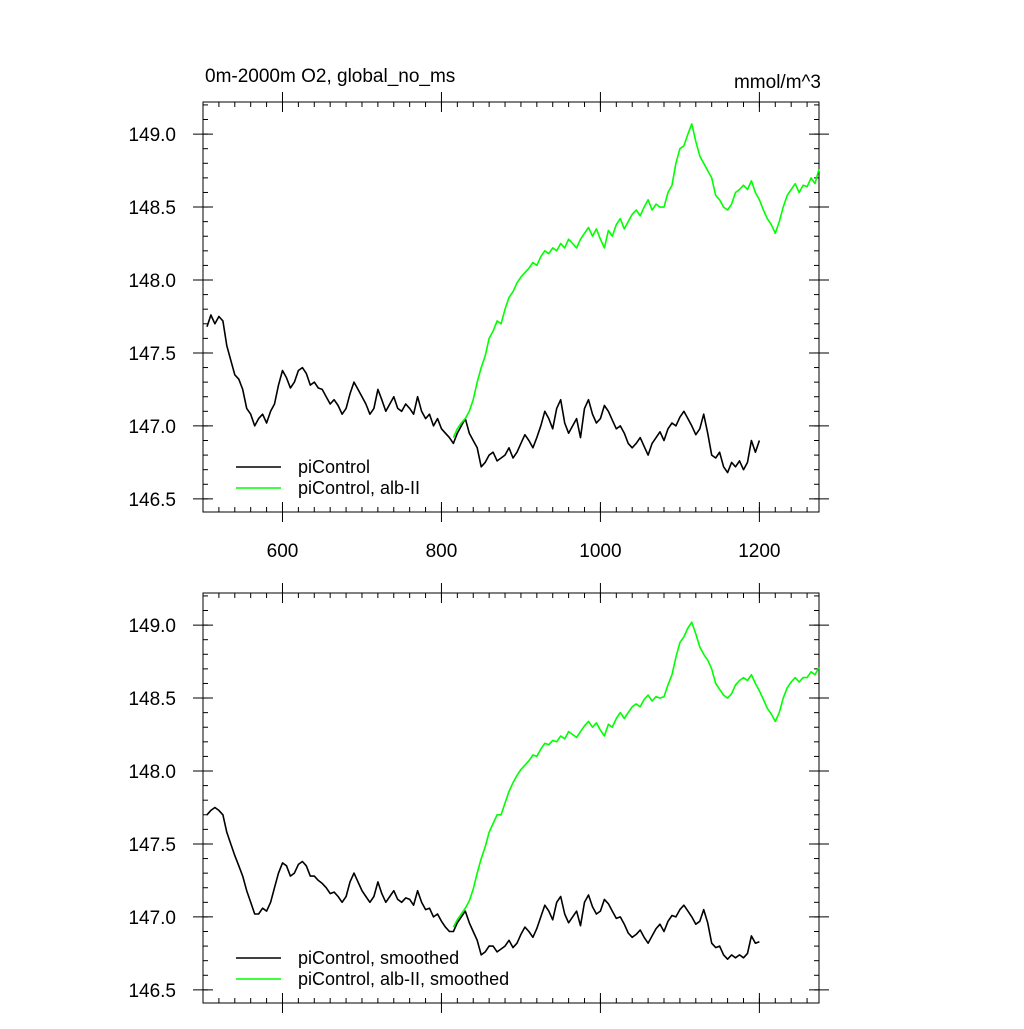 This screenshot has width=1024, height=1029. Describe the element at coordinates (359, 488) in the screenshot. I see `legend-label: piControl, alb-II` at that location.